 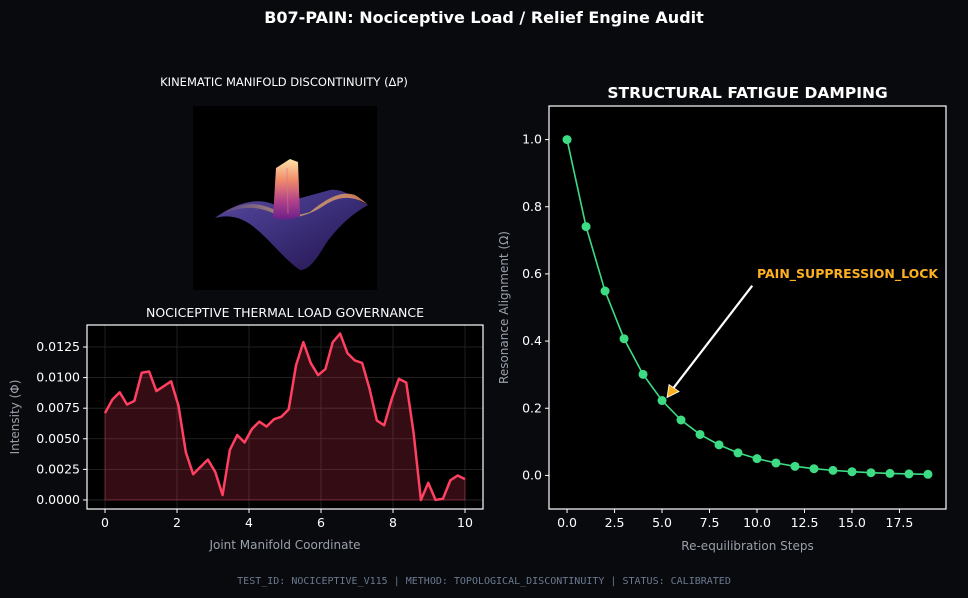 What do you see at coordinates (805, 522) in the screenshot?
I see `x-tick-label: 12.5` at bounding box center [805, 522].